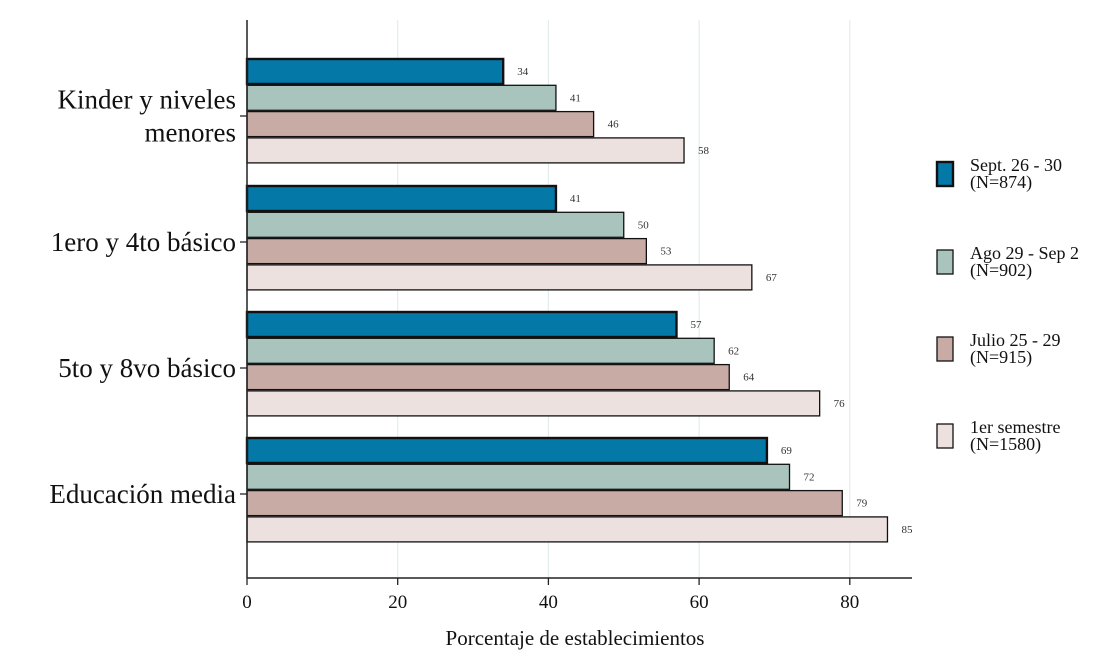 The height and width of the screenshot is (656, 1116). I want to click on category-label-0-line-0: Kinder y niveles, so click(147, 100).